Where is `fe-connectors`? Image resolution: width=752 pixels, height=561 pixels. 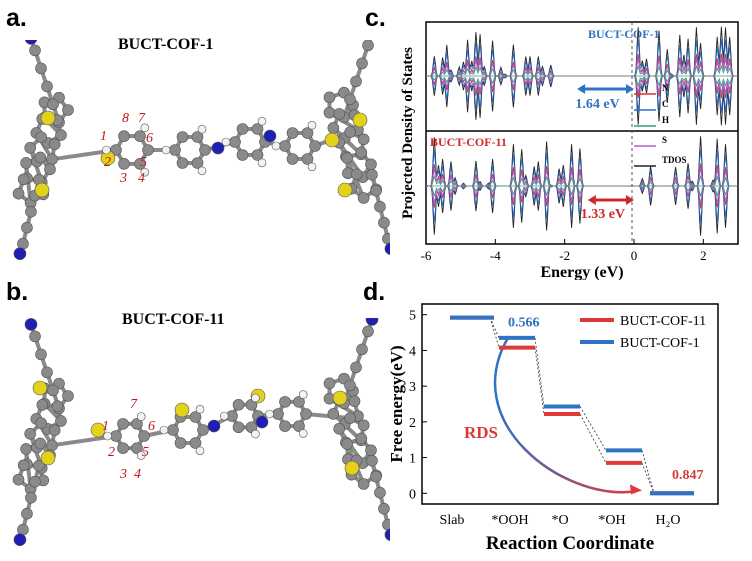
fe-connectors is located at coordinates (572, 405).